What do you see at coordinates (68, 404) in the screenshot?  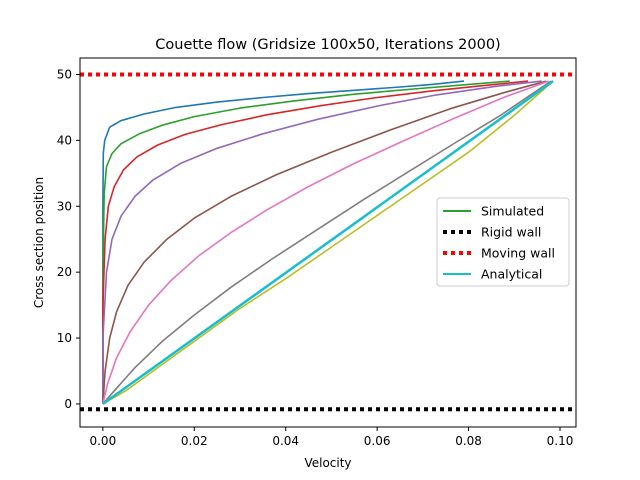 I see `y-tick-label: 0` at bounding box center [68, 404].